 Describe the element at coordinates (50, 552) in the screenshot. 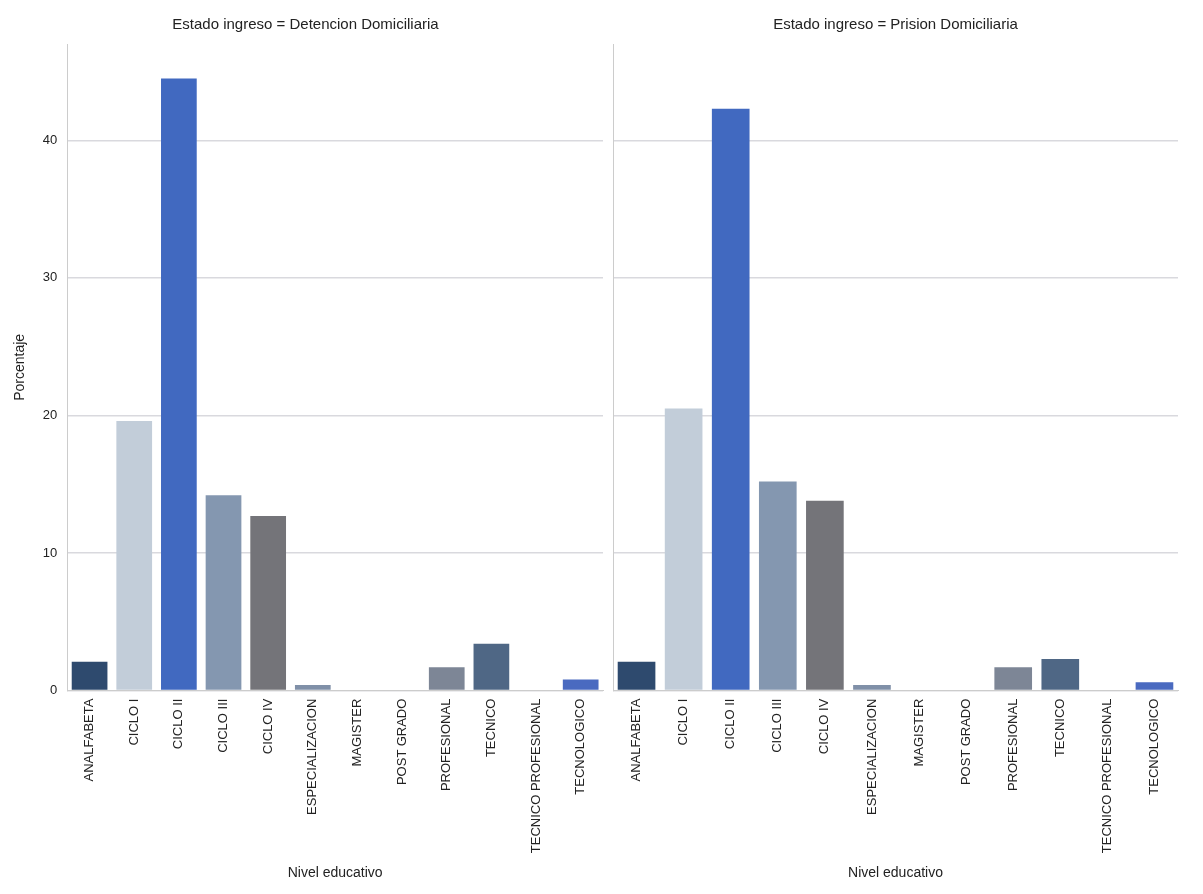

I see `y-tick-label: 10` at that location.